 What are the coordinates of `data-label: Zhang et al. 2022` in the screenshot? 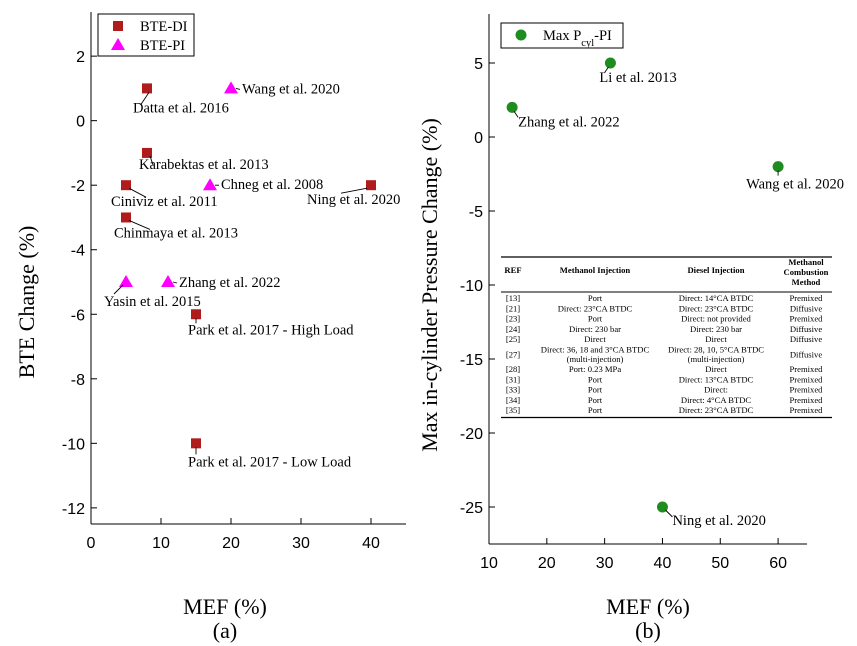 It's located at (229, 283).